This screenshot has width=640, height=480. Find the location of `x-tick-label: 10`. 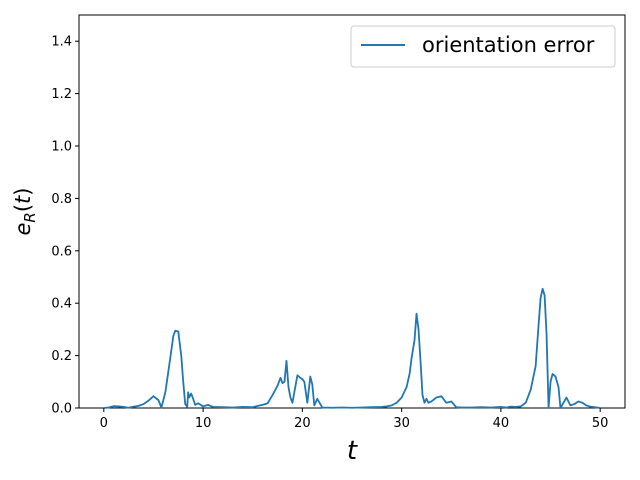

x-tick-label: 10 is located at coordinates (203, 423).